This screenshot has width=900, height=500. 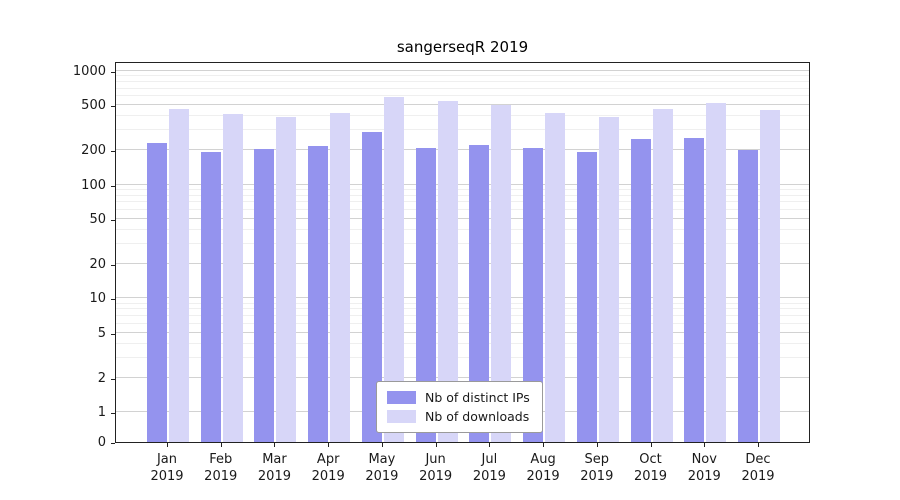 What do you see at coordinates (704, 468) in the screenshot?
I see `x-tick-label: Nov 2019` at bounding box center [704, 468].